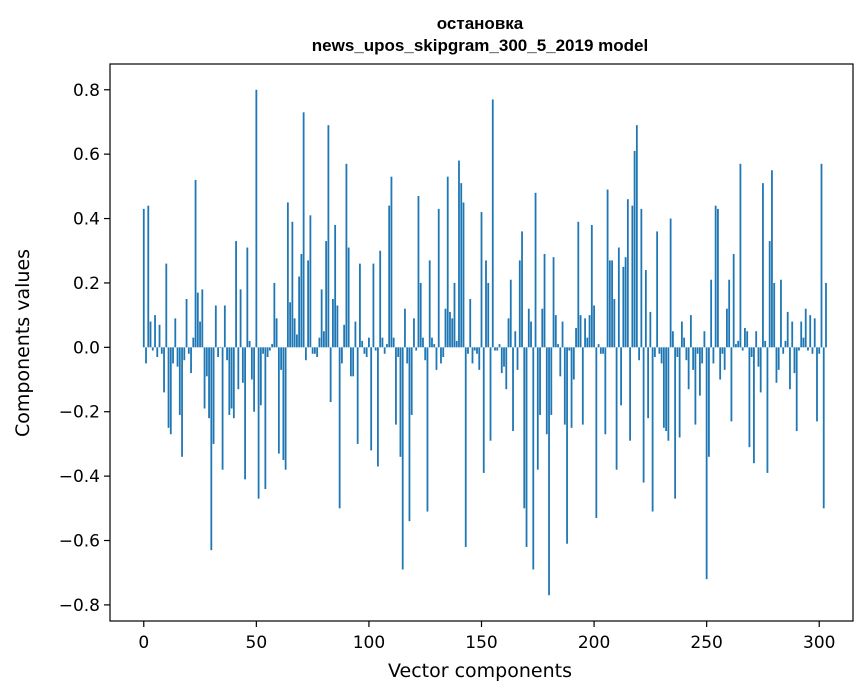 Image resolution: width=867 pixels, height=696 pixels. Describe the element at coordinates (594, 643) in the screenshot. I see `x-tick-label: 200` at that location.